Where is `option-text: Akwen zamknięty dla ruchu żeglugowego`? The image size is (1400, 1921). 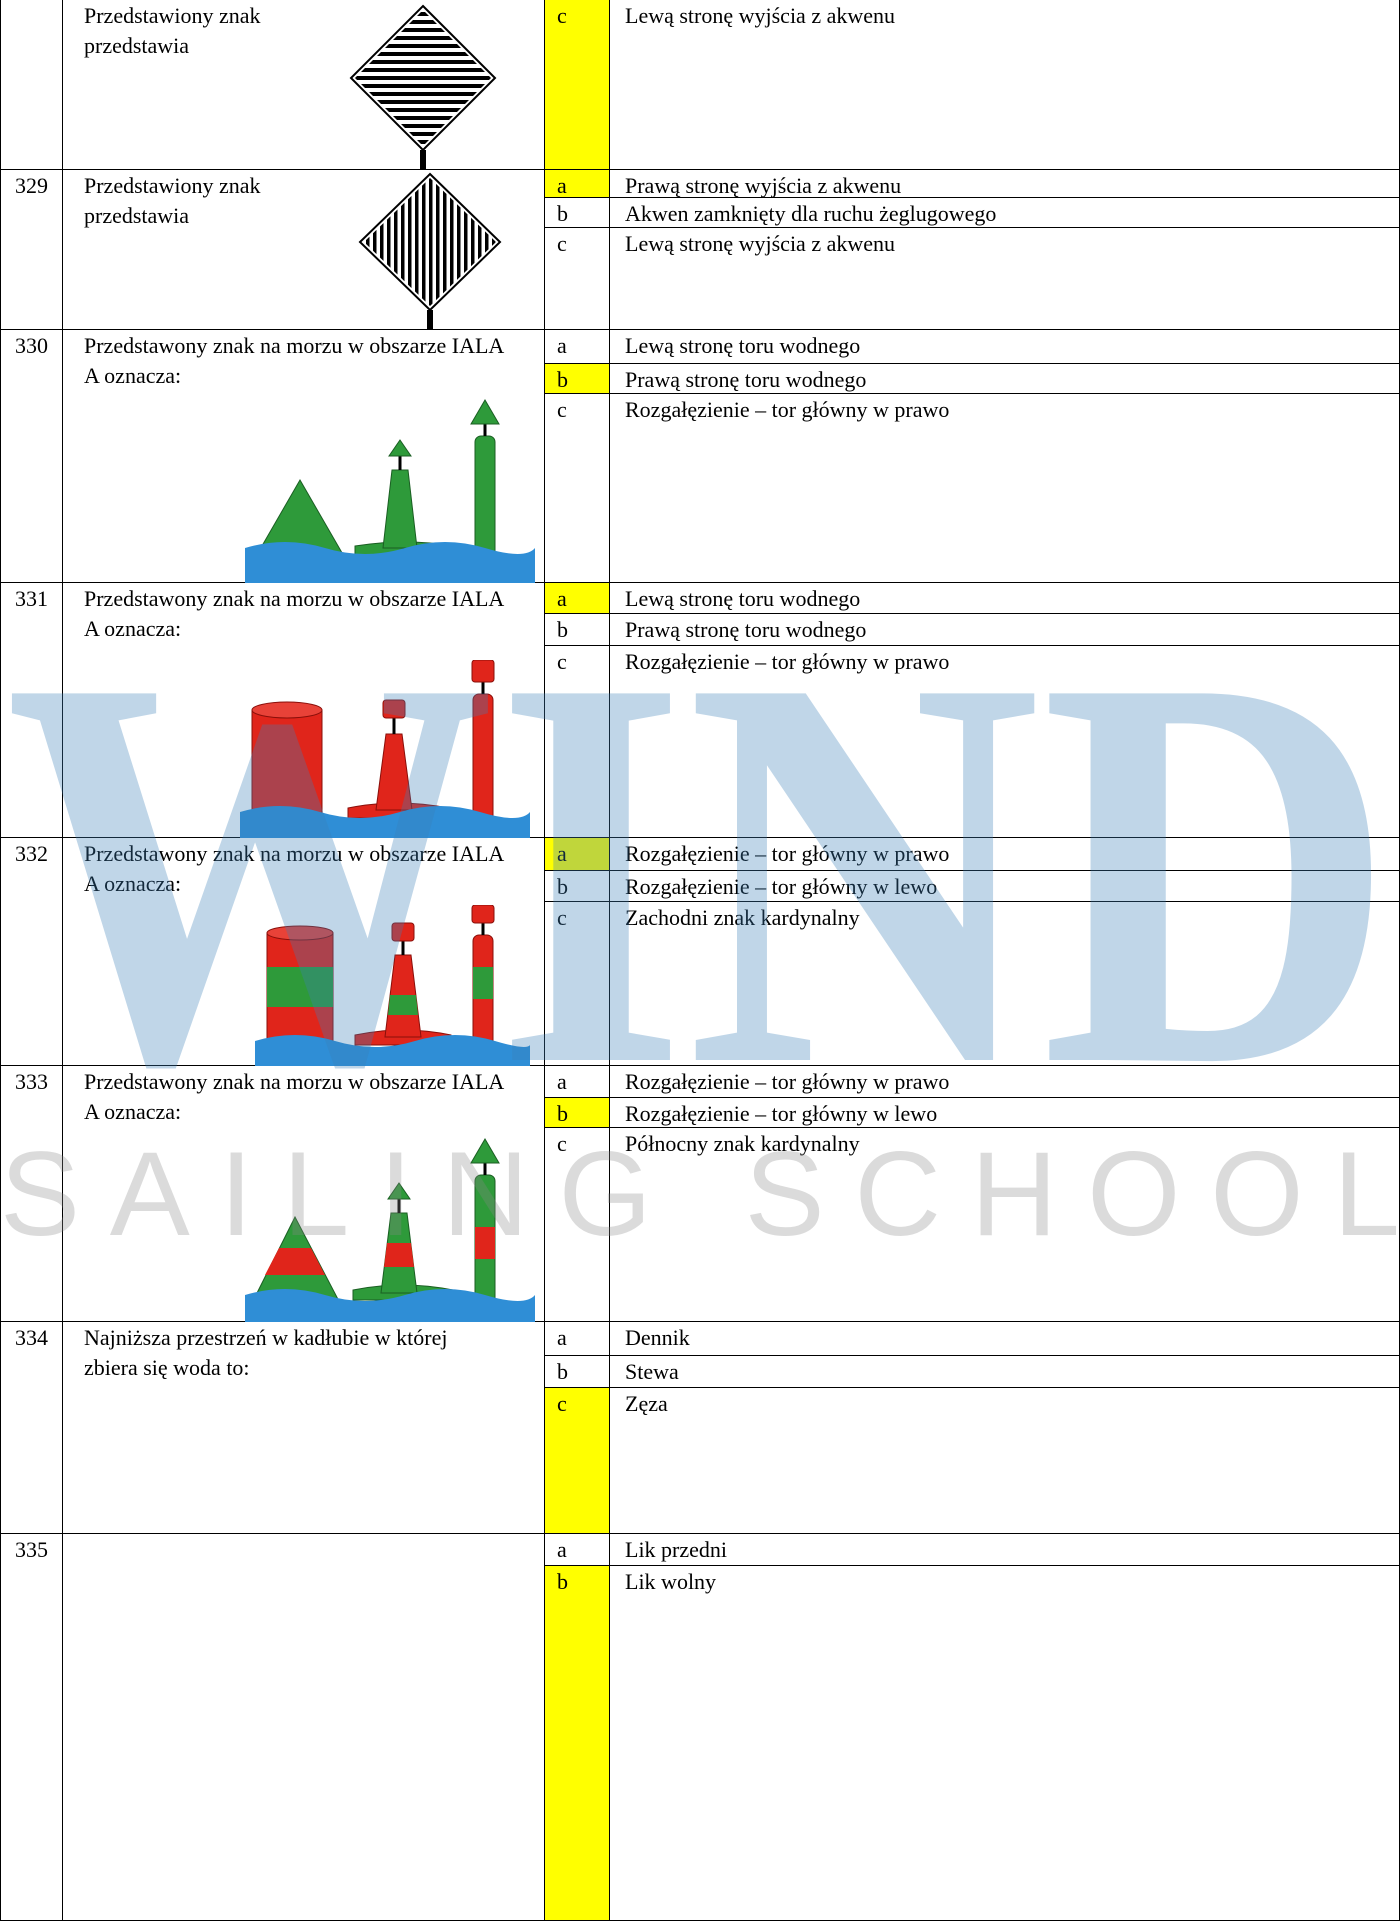 option-text: Akwen zamknięty dla ruchu żeglugowego is located at coordinates (1005, 213).